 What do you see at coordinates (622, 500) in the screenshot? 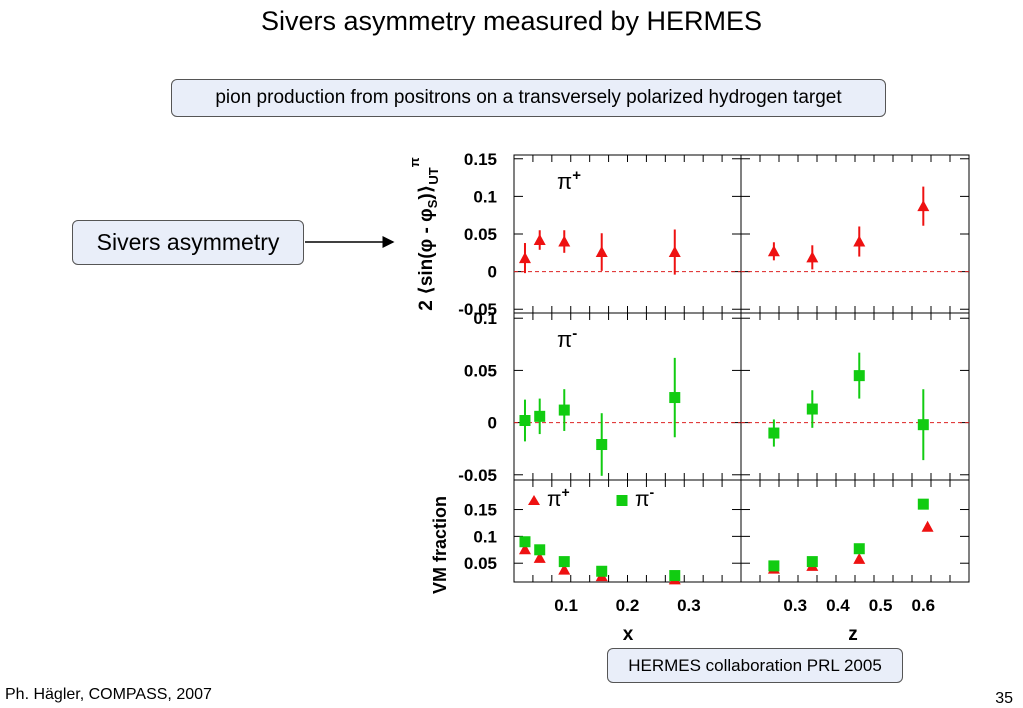
I see `legend-marker-pi-minus` at bounding box center [622, 500].